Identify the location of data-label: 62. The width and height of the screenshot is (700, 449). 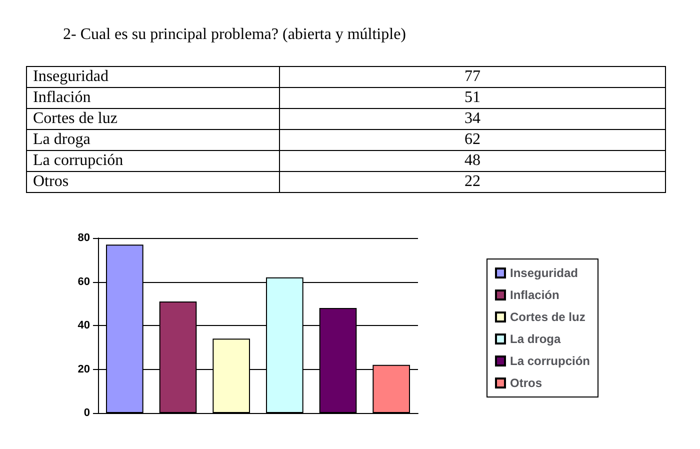
(473, 140).